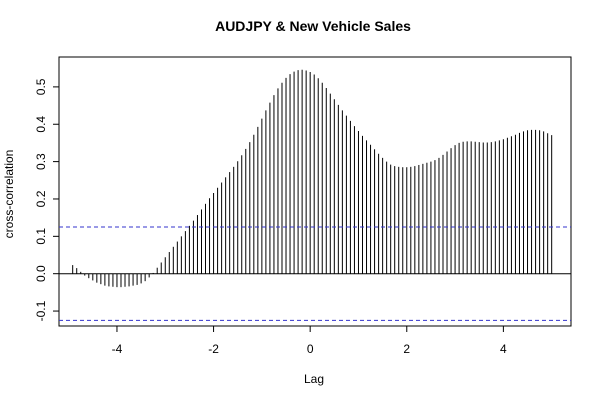  What do you see at coordinates (310, 349) in the screenshot?
I see `x-tick-label: 0` at bounding box center [310, 349].